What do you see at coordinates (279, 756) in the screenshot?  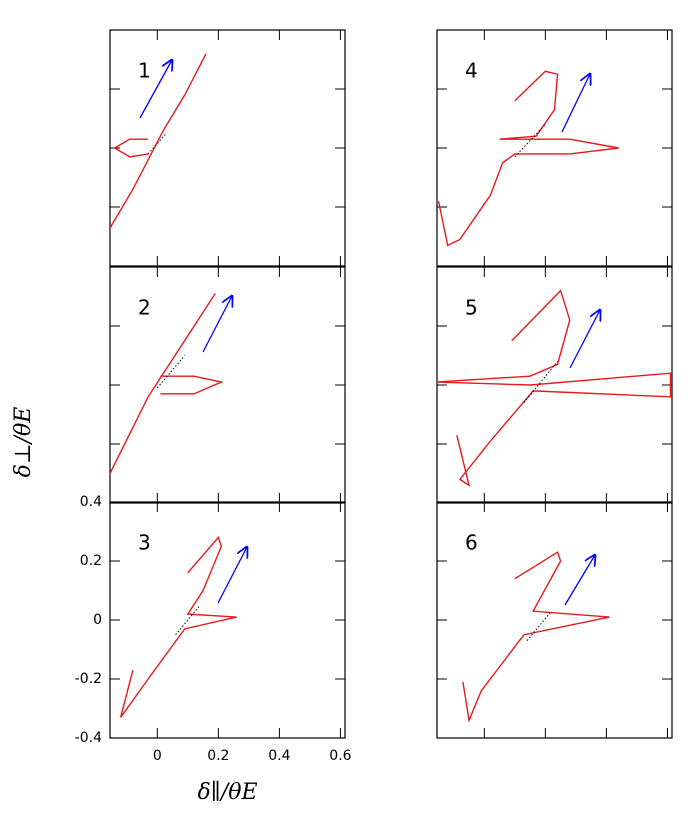 I see `x-tick-label: 0.4` at bounding box center [279, 756].